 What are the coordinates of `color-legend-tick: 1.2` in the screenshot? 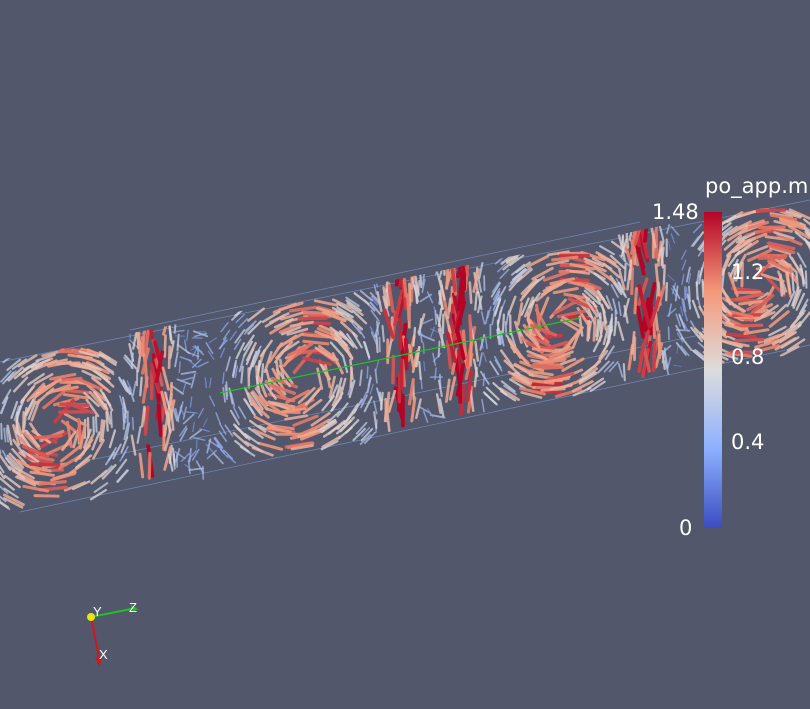 It's located at (748, 272).